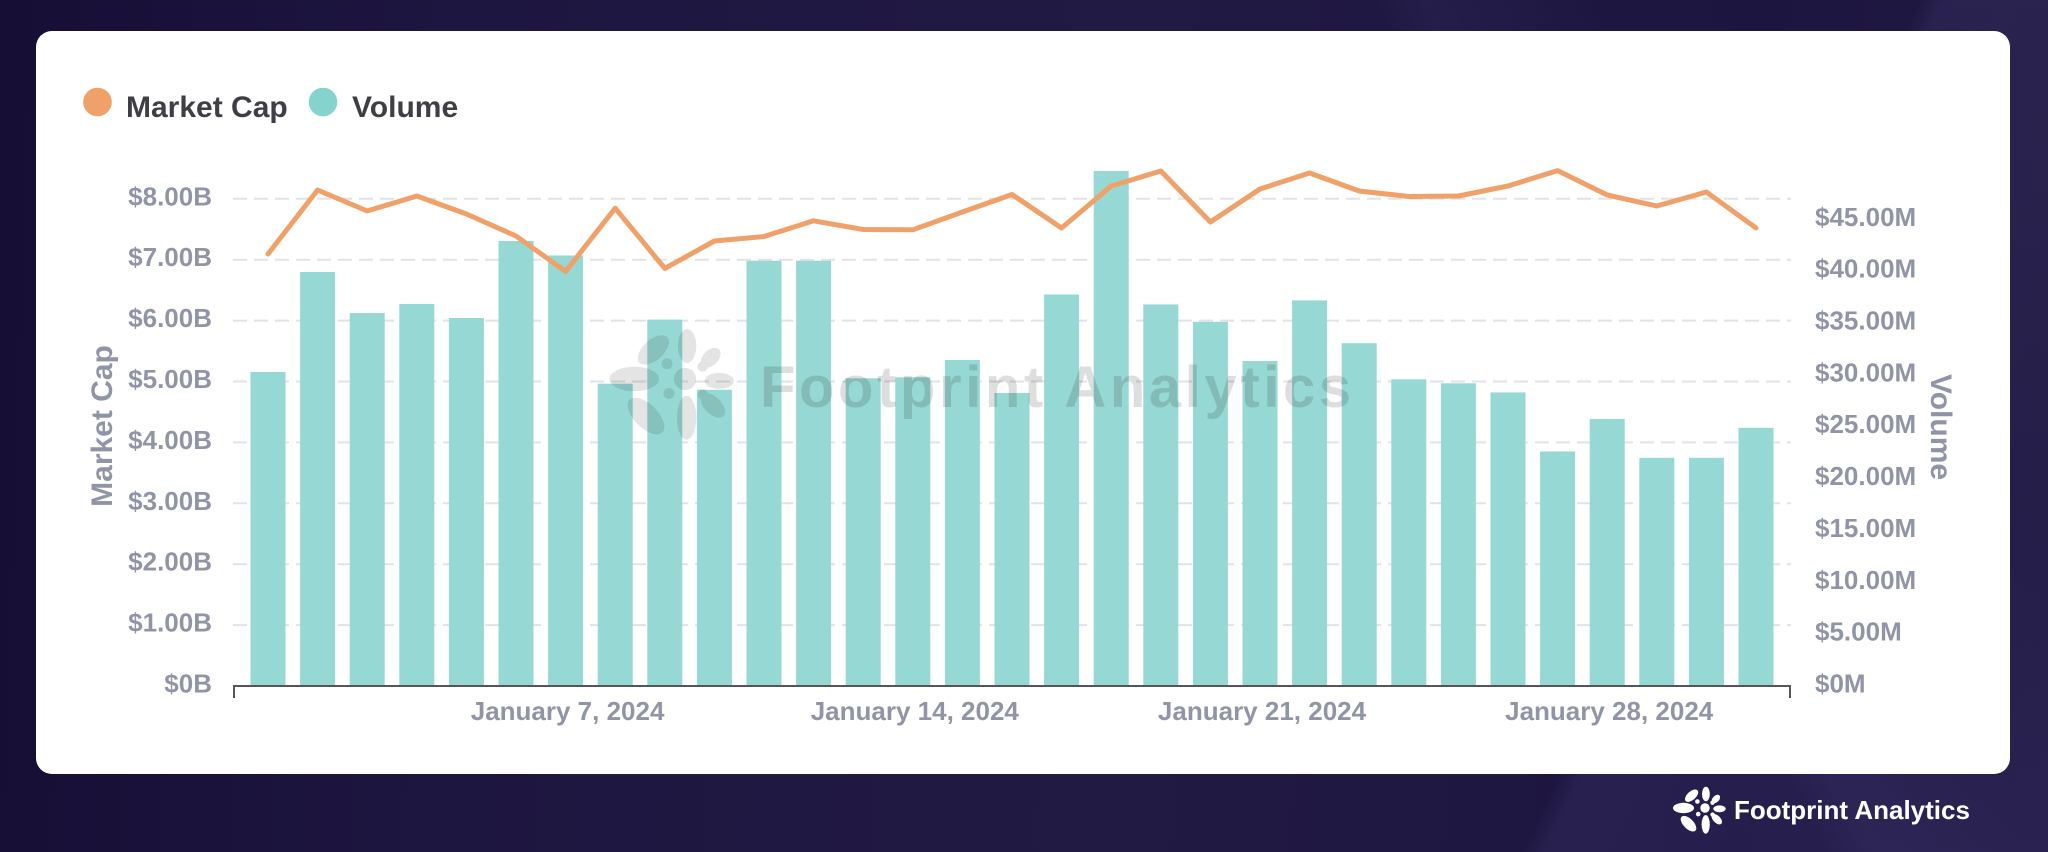  What do you see at coordinates (1609, 711) in the screenshot?
I see `svg-text: January 28, 2024` at bounding box center [1609, 711].